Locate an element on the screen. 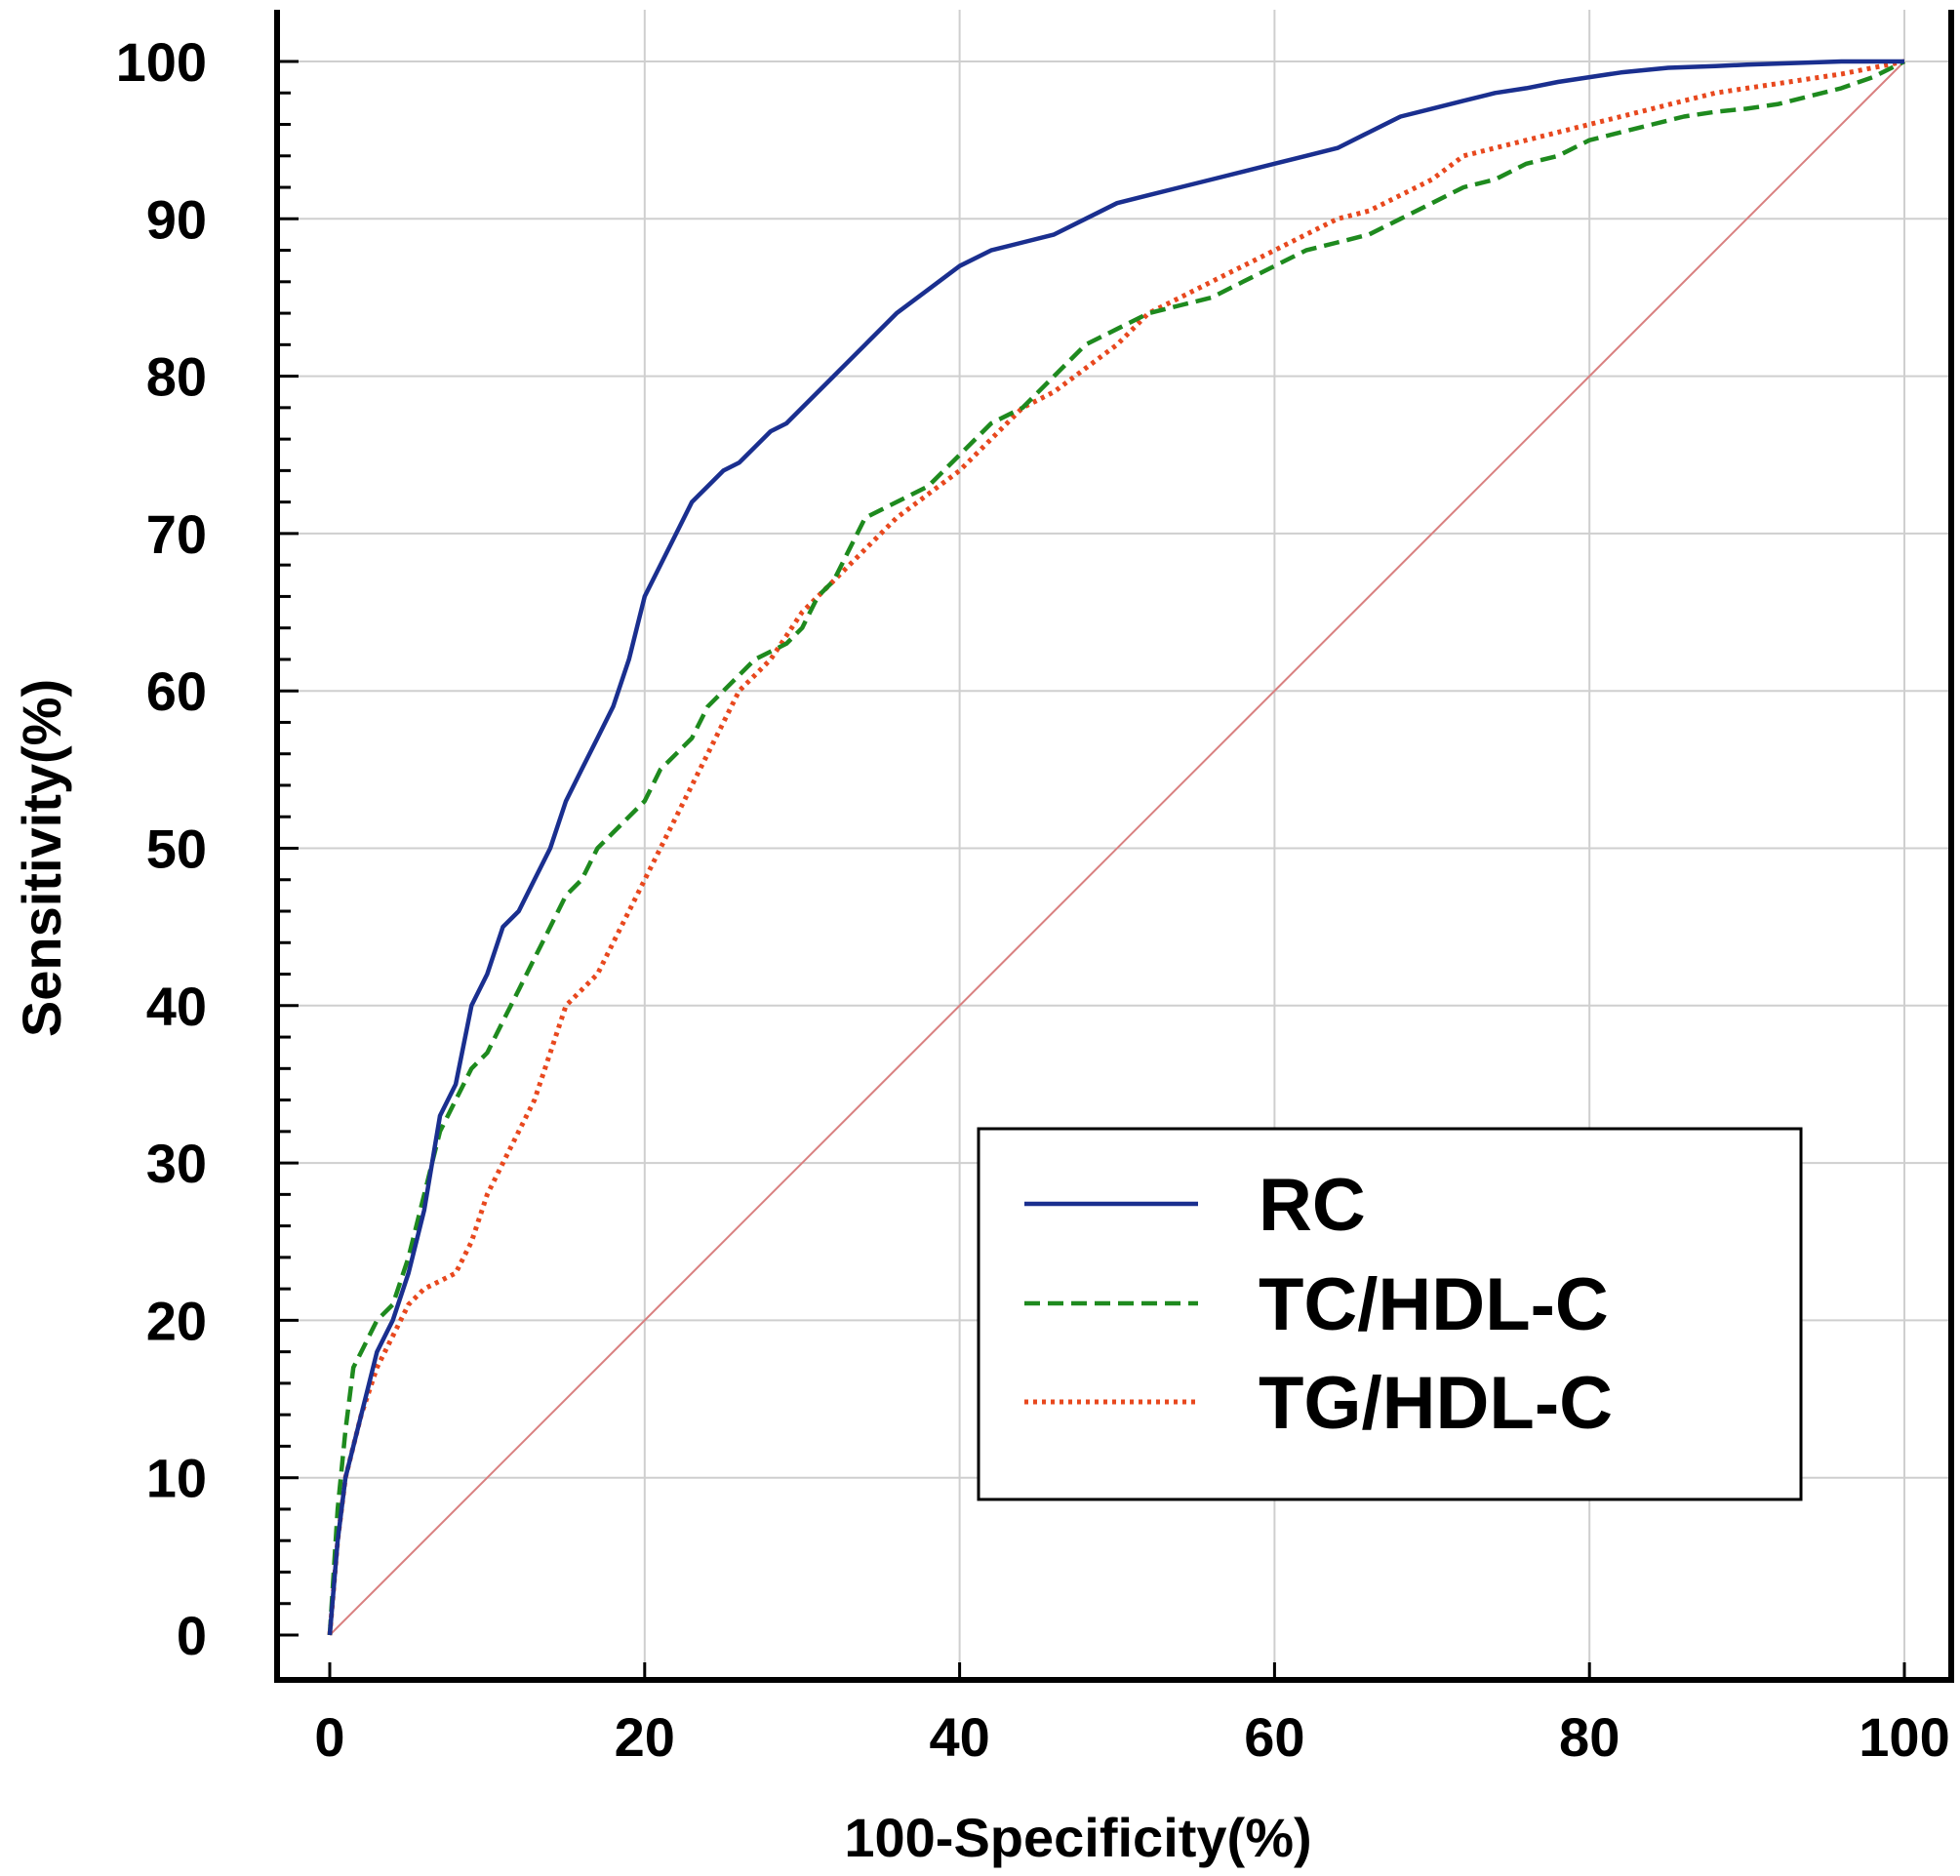  x-tick-label: 80 is located at coordinates (1589, 1737).